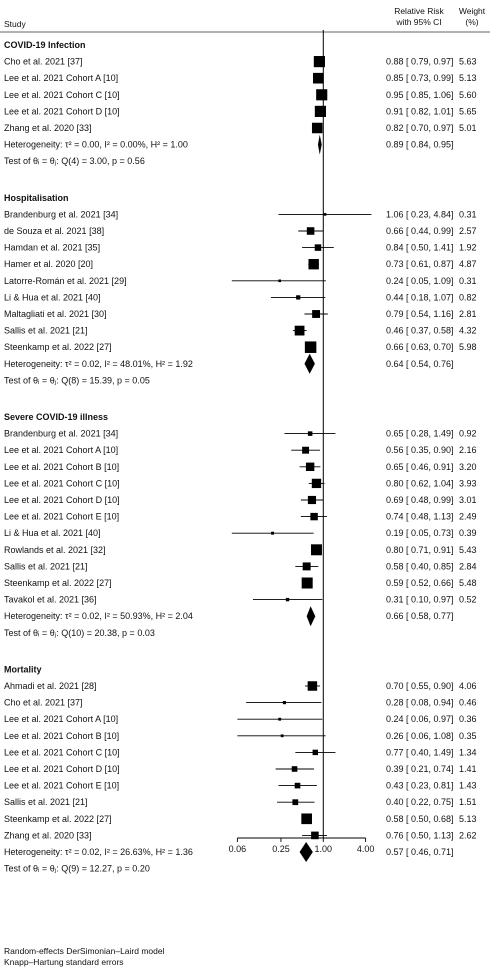 This screenshot has height=974, width=490. What do you see at coordinates (420, 145) in the screenshot?
I see `pooled-ci: 0.89 [ 0.84, 0.95]` at bounding box center [420, 145].